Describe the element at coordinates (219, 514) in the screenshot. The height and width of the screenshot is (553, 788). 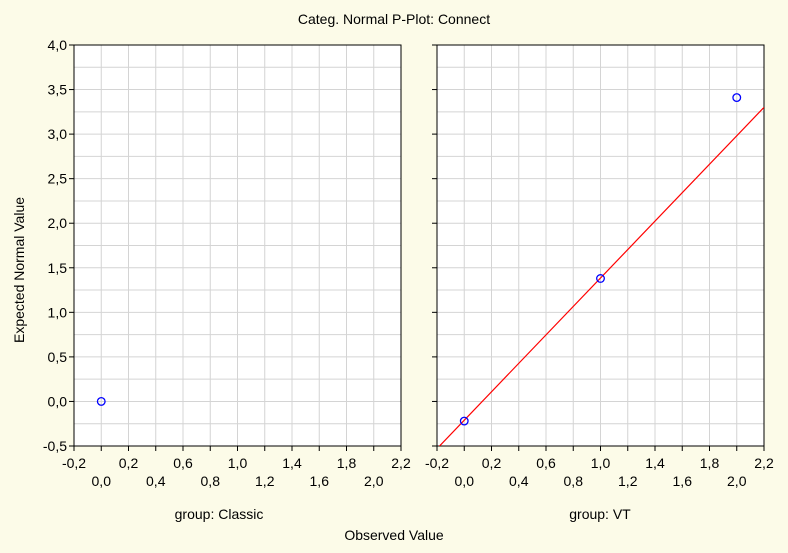
I see `panel-label-classic: group: Classic` at that location.